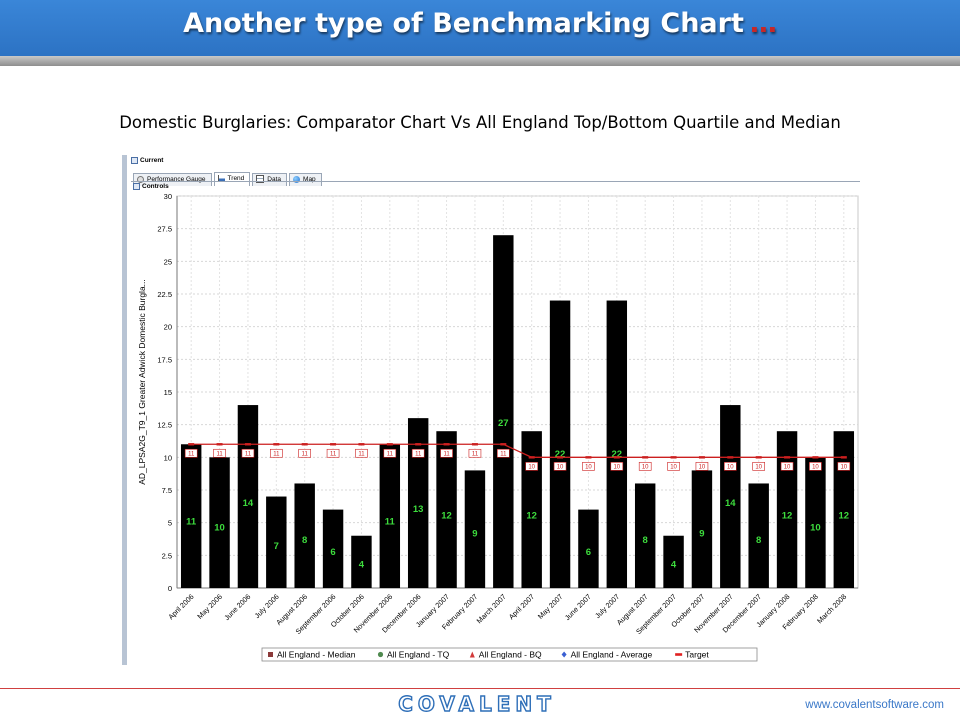 The height and width of the screenshot is (720, 960). I want to click on x-tick-label: March 2008, so click(831, 608).